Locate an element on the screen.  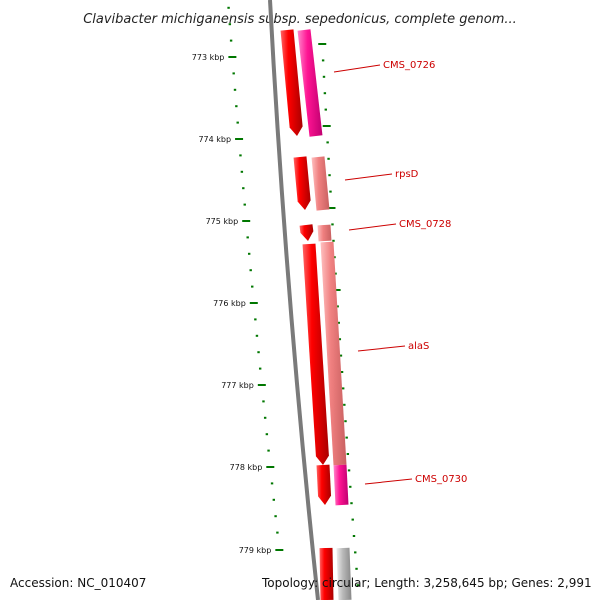
gene-label: CMS_0730 is located at coordinates (441, 479).